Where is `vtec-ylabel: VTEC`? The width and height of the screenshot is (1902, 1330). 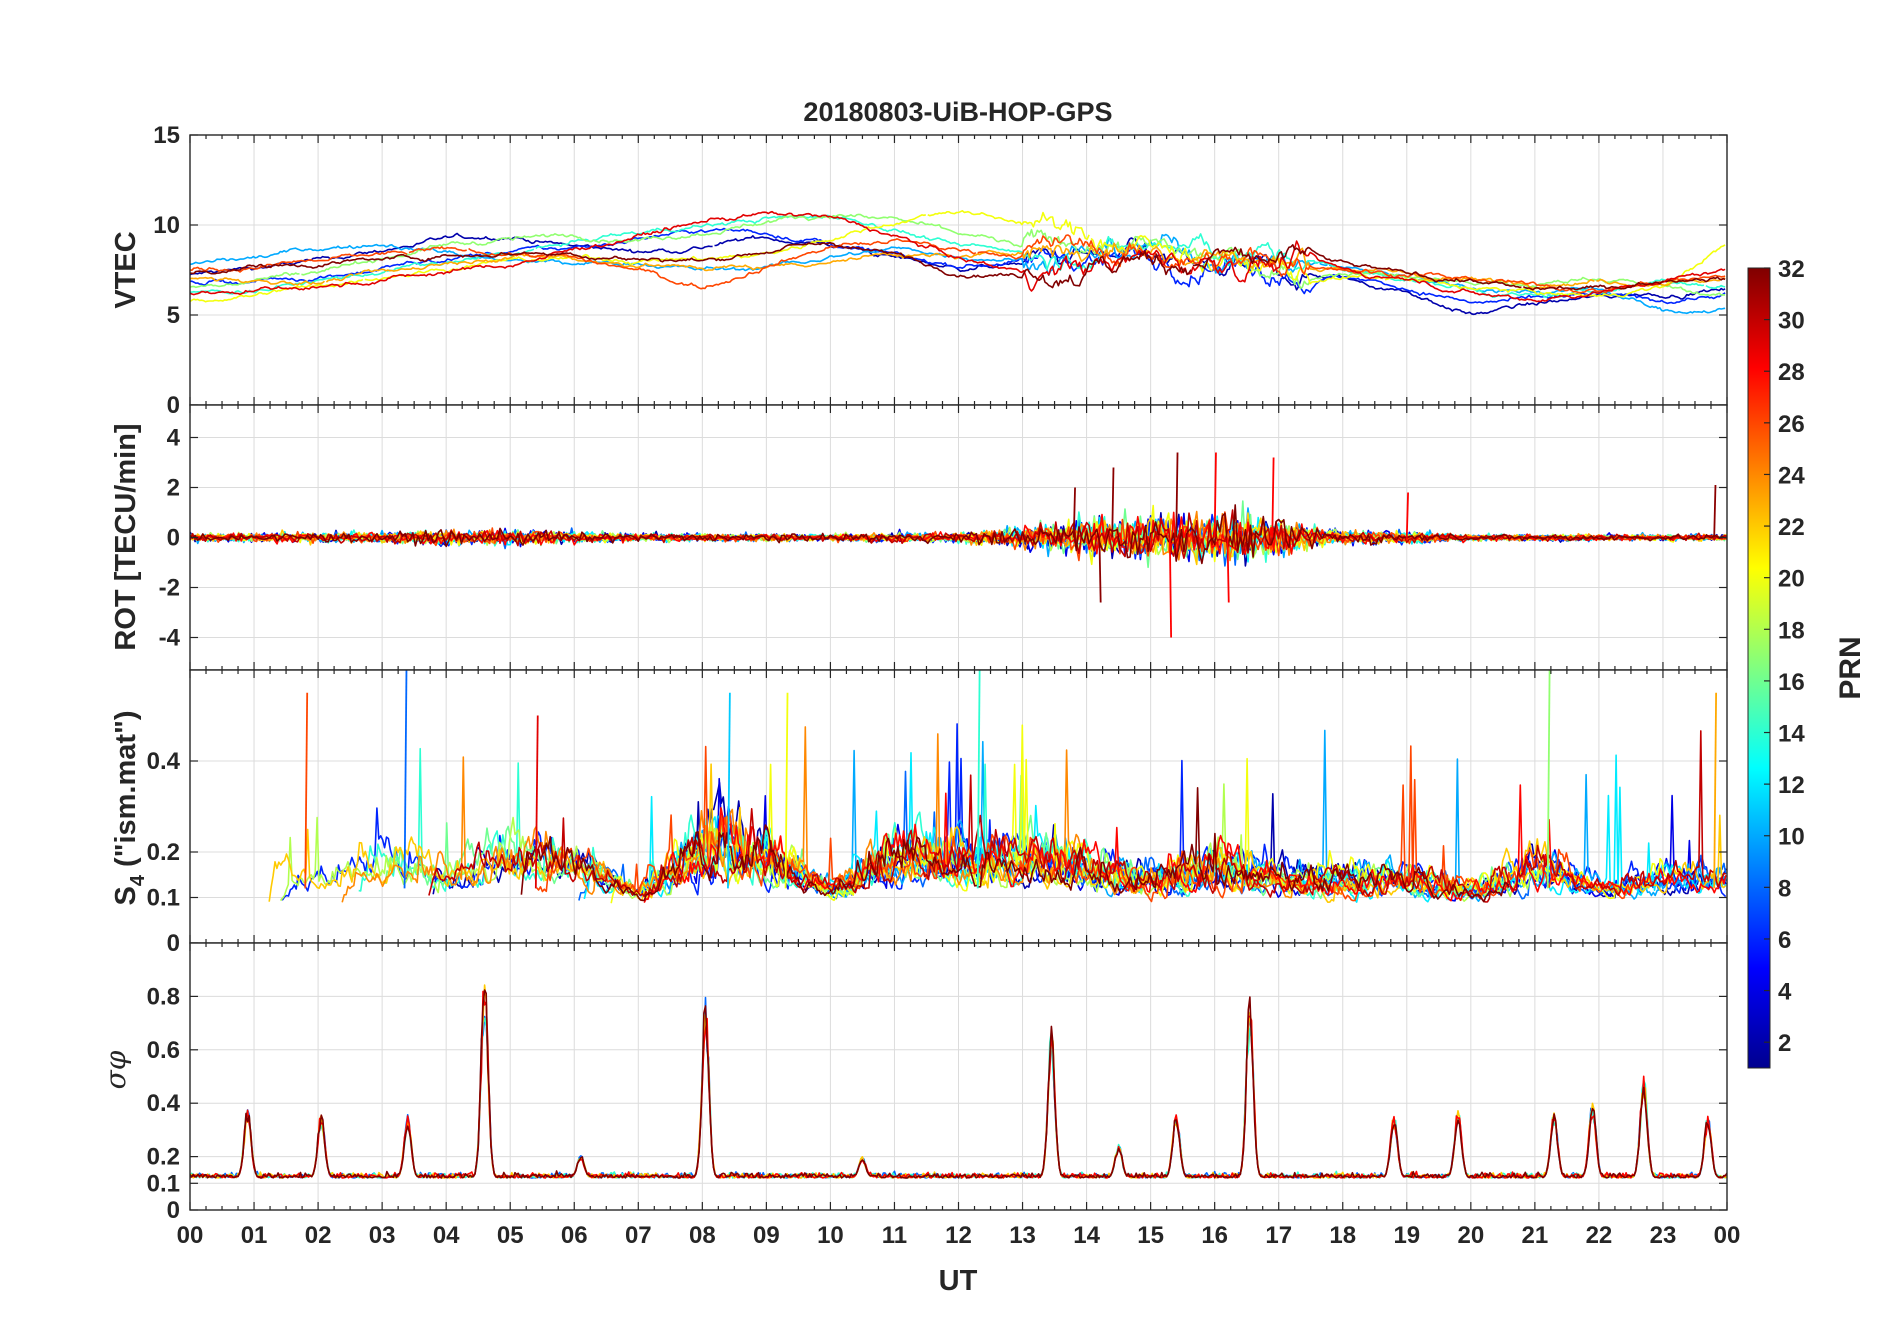 vtec-ylabel: VTEC is located at coordinates (126, 269).